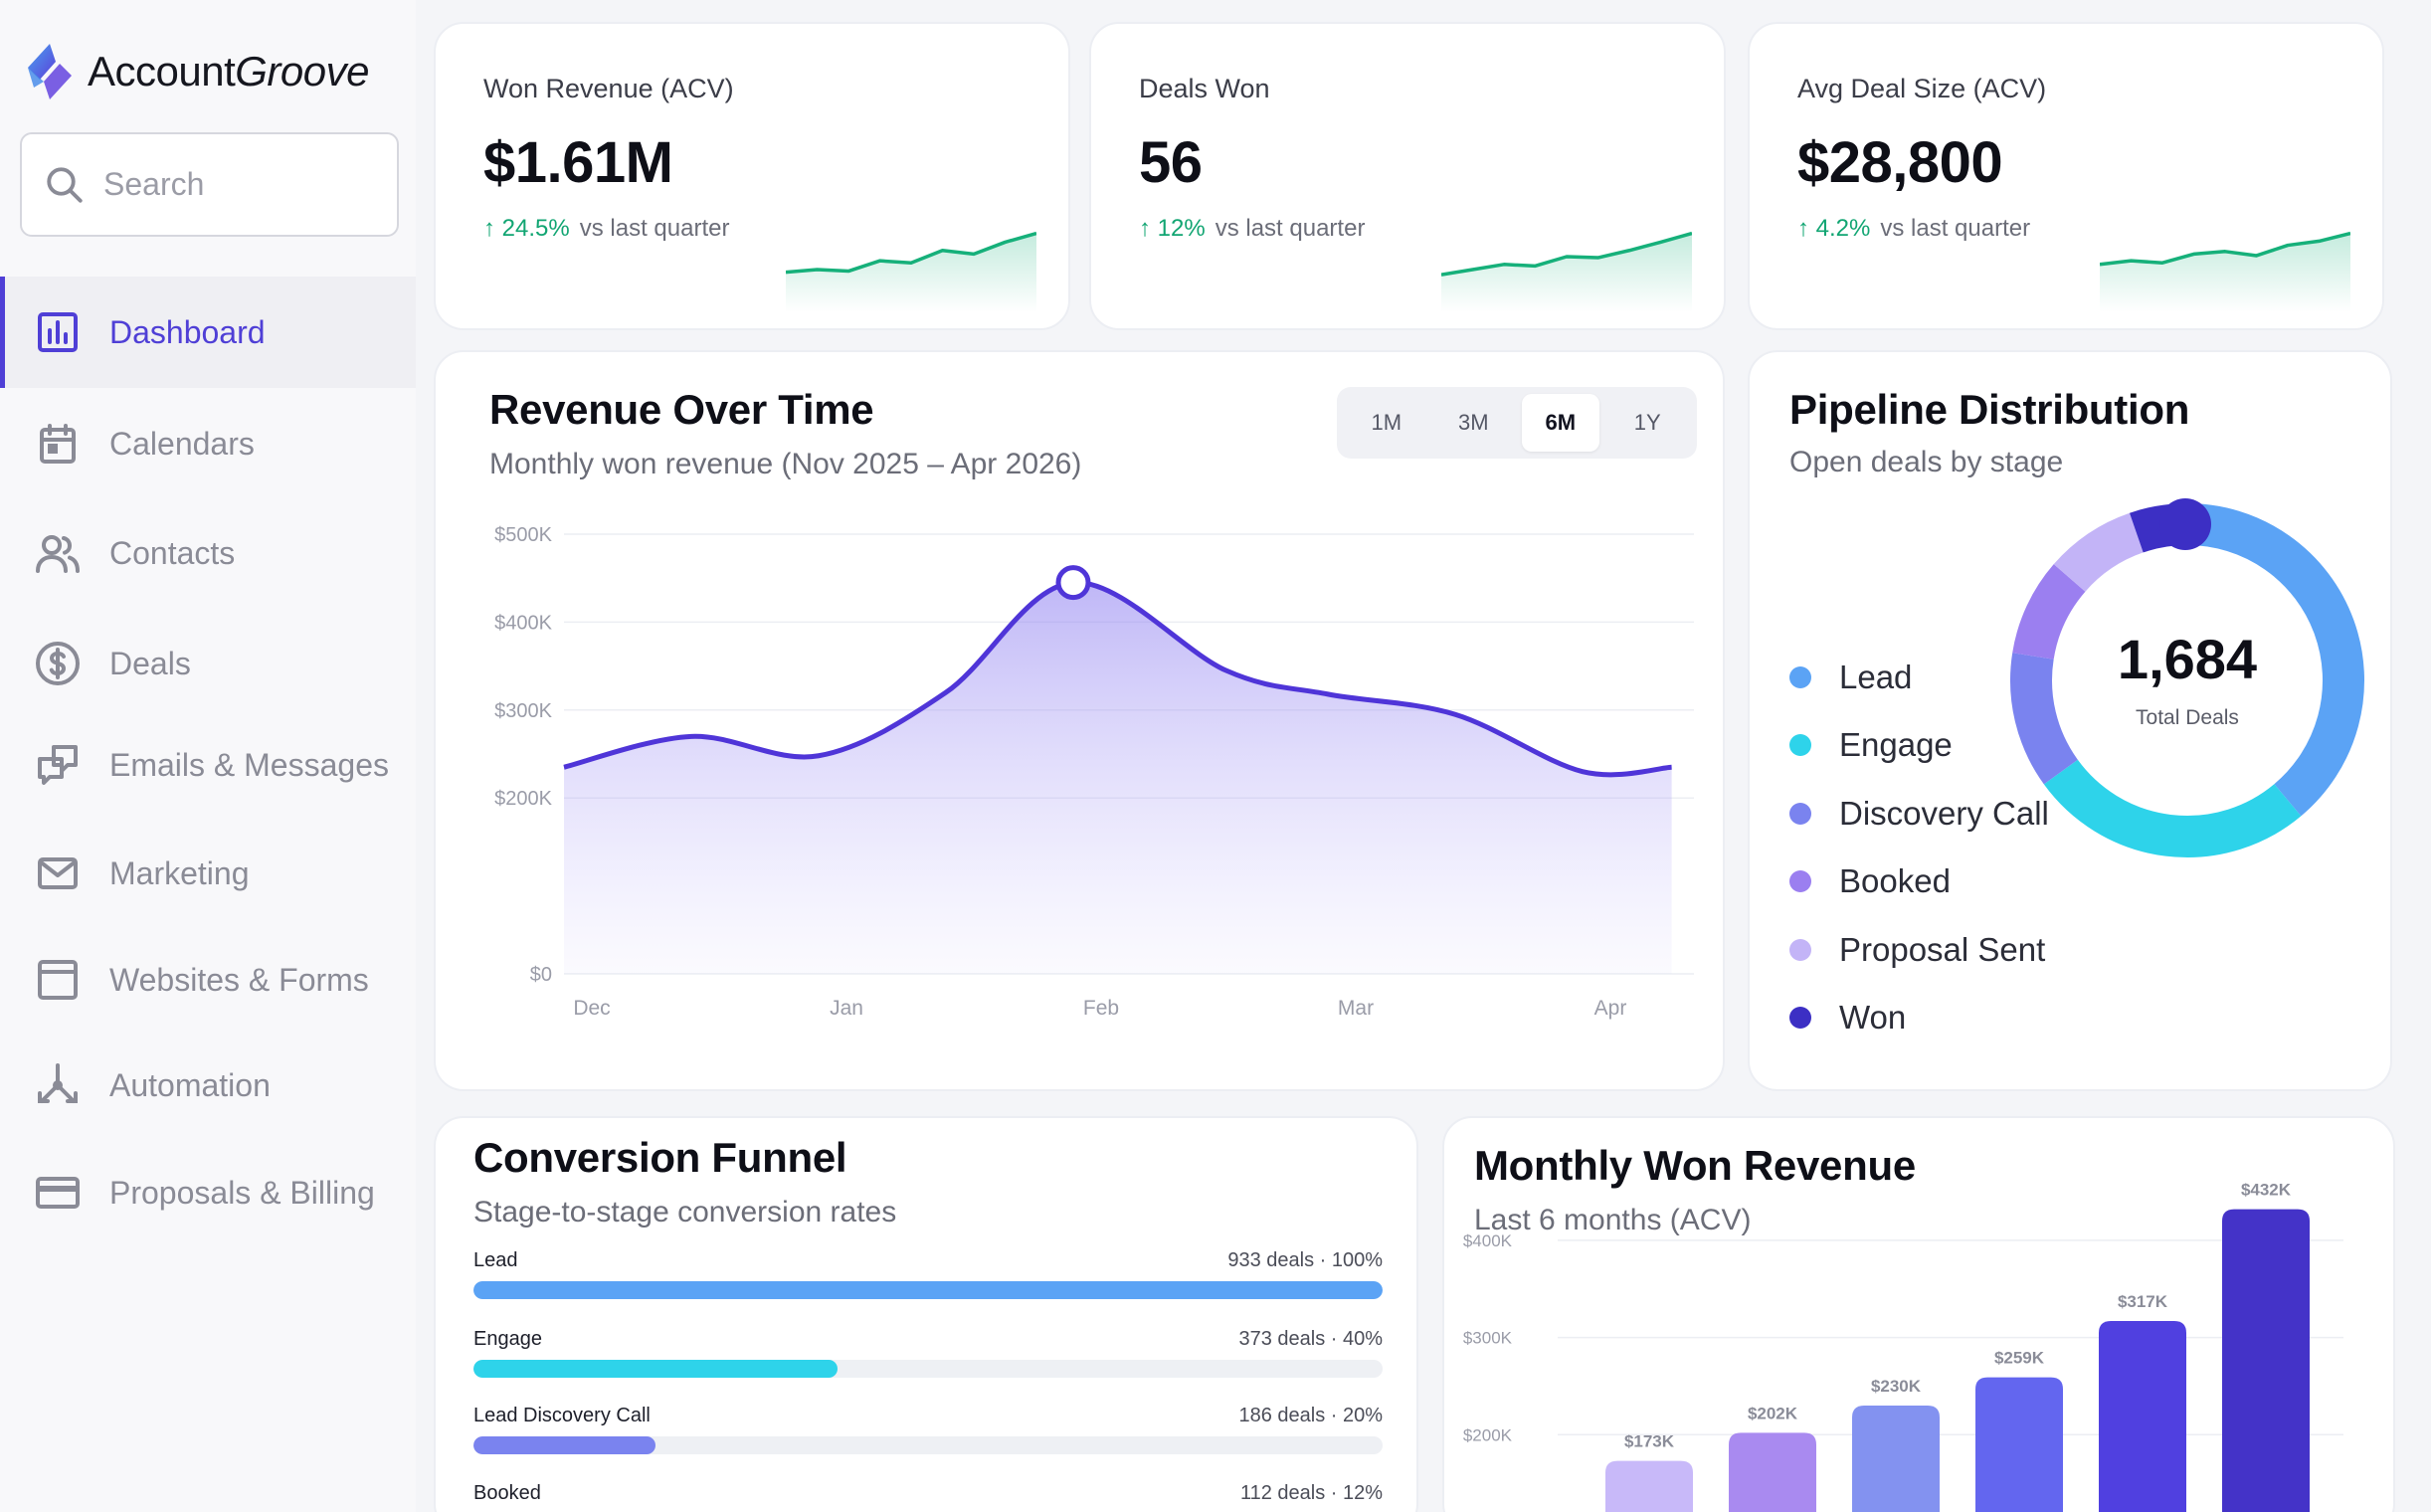 This screenshot has height=1512, width=2431. I want to click on sidebar-item-label: Contacts, so click(172, 552).